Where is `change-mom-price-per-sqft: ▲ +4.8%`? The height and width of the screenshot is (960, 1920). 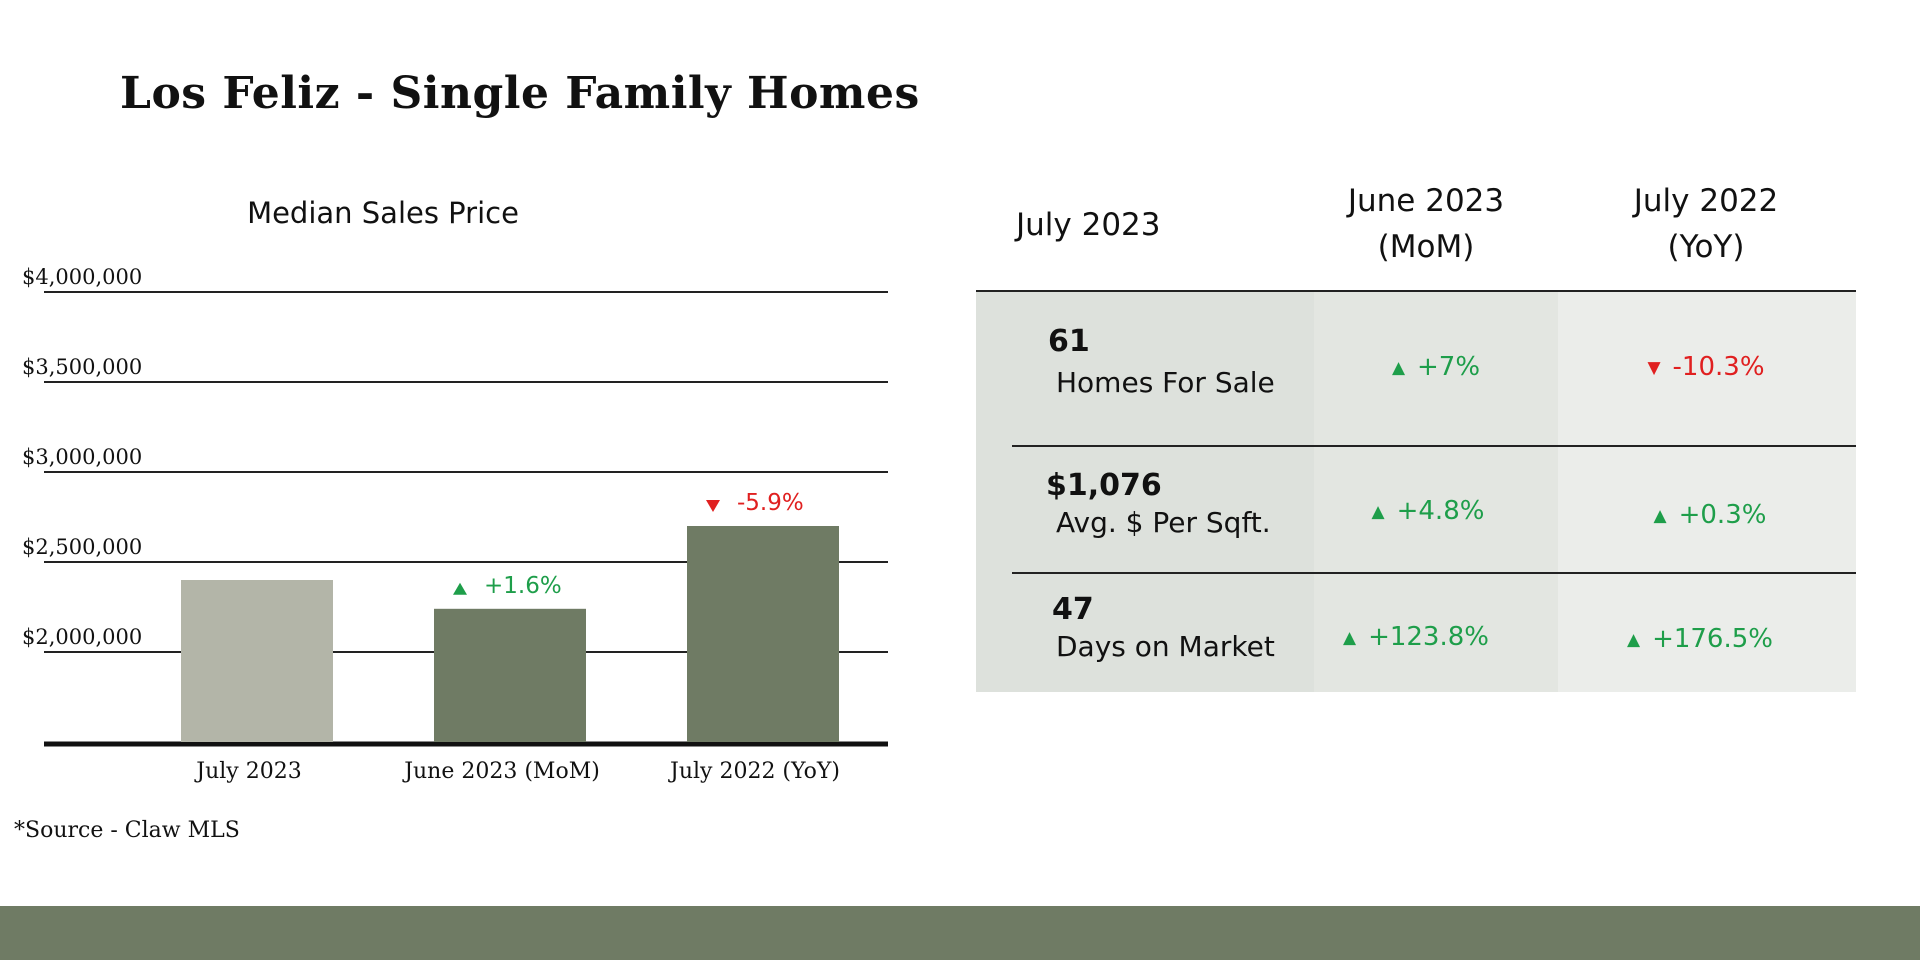 change-mom-price-per-sqft: ▲ +4.8% is located at coordinates (1428, 511).